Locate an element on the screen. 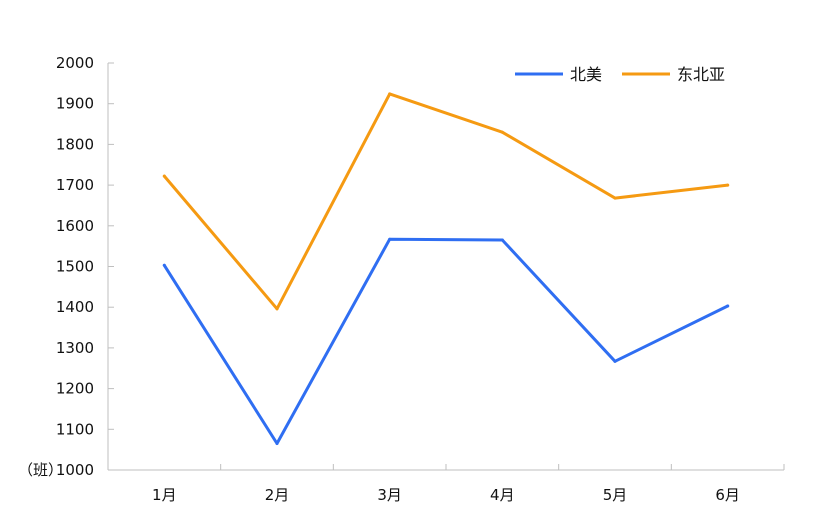  y-tick-label: 1100 is located at coordinates (75, 429).